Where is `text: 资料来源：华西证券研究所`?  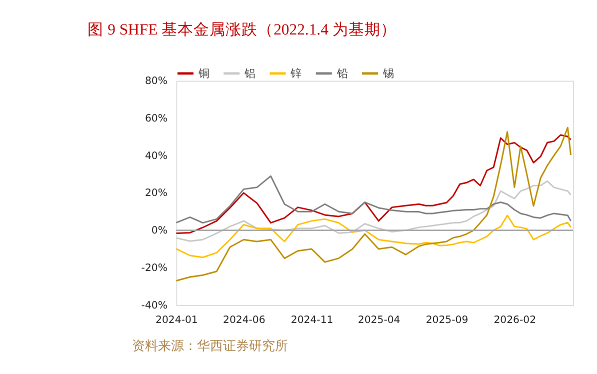
text: 资料来源：华西证券研究所 is located at coordinates (210, 346).